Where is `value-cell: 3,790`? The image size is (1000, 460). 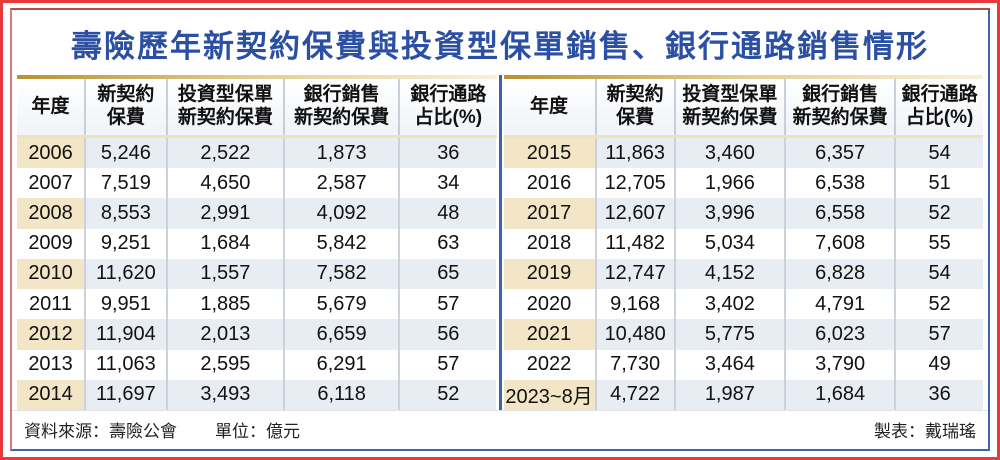 value-cell: 3,790 is located at coordinates (838, 364).